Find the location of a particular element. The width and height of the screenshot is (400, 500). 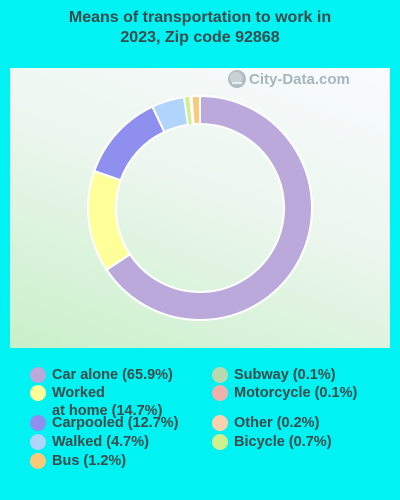

legend-label-2-line-0: Carpooled (12.7%) is located at coordinates (115, 423).